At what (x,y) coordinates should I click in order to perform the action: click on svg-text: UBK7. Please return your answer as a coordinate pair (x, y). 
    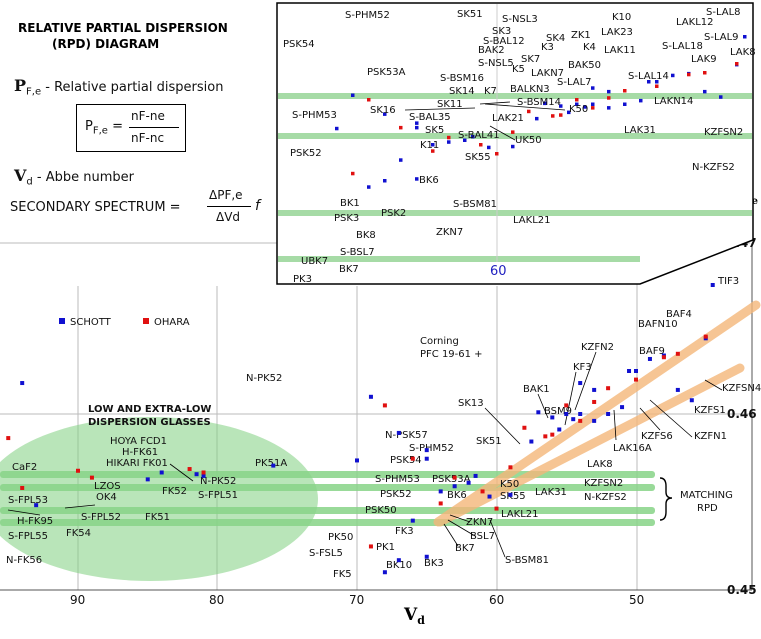
    Looking at the image, I should click on (314, 261).